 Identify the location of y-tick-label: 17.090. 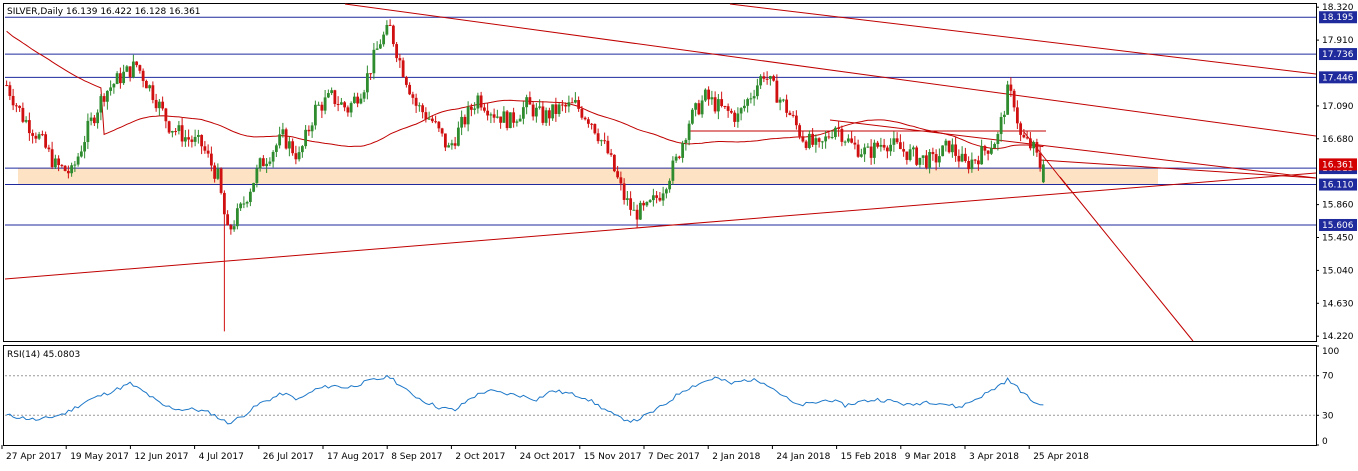
(1338, 107).